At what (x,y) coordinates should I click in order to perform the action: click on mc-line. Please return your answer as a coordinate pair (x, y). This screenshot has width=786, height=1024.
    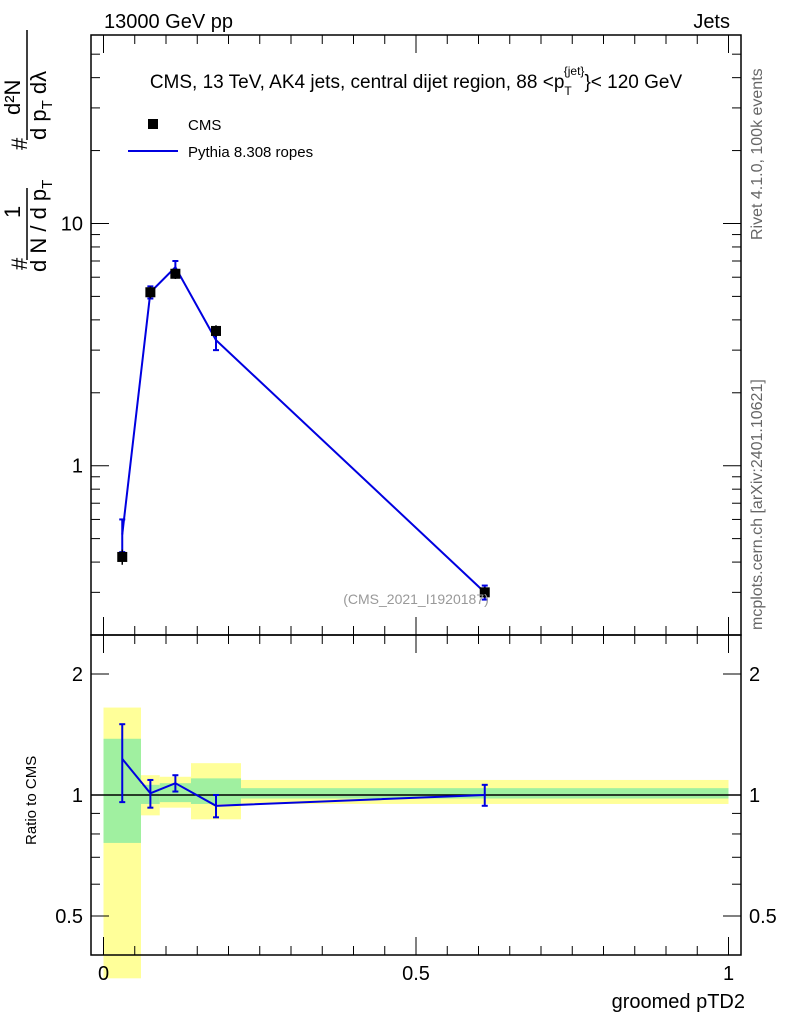
    Looking at the image, I should click on (303, 429).